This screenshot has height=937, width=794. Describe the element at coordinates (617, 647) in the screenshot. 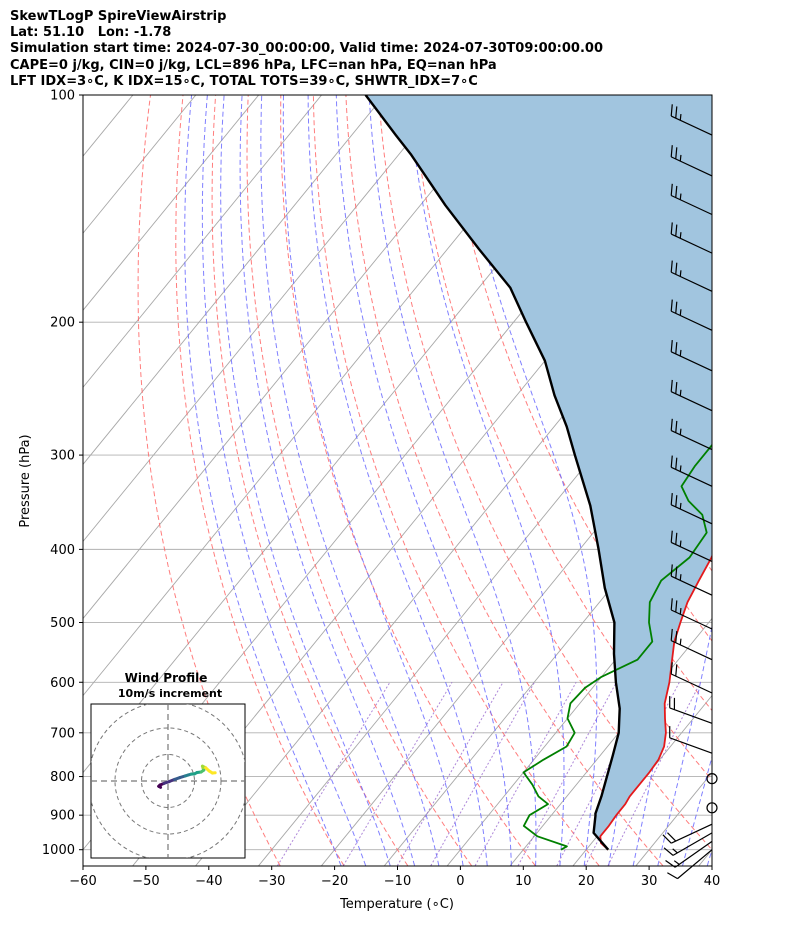

I see `dewpoint-profile-line` at that location.